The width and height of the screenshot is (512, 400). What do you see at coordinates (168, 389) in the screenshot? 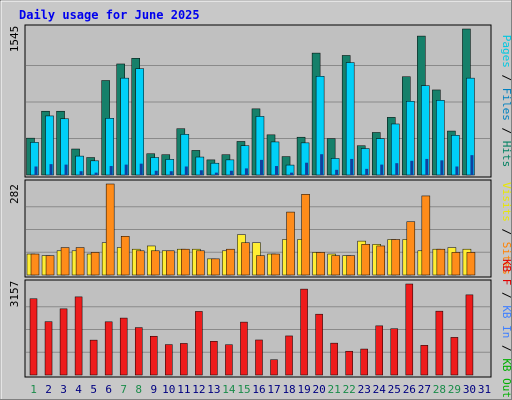
I see `day-label: 10` at bounding box center [168, 389].